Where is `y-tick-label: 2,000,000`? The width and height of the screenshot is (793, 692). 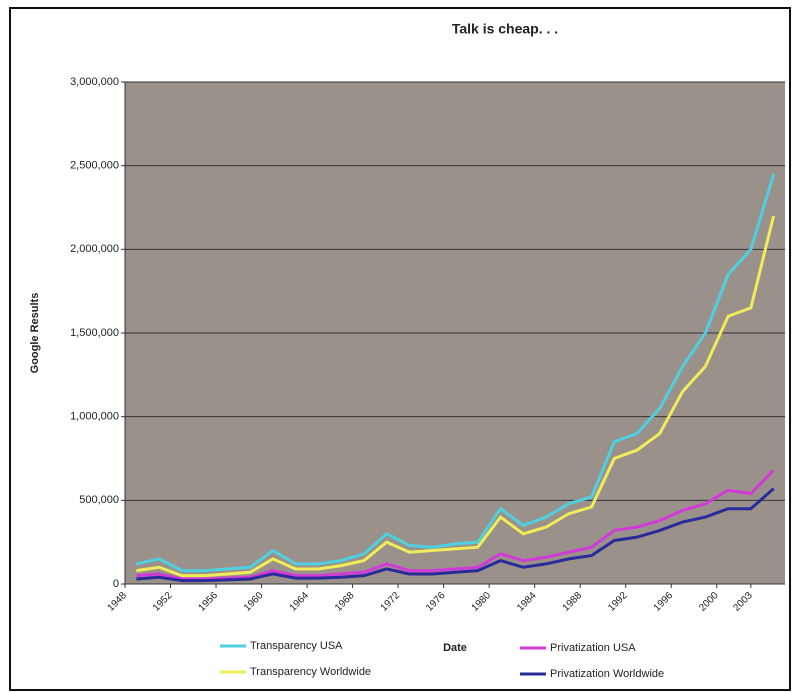
y-tick-label: 2,000,000 is located at coordinates (94, 249).